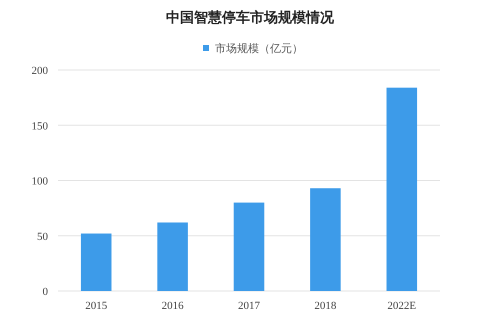 This screenshot has height=335, width=500. I want to click on x-tick-label: 2018, so click(325, 306).